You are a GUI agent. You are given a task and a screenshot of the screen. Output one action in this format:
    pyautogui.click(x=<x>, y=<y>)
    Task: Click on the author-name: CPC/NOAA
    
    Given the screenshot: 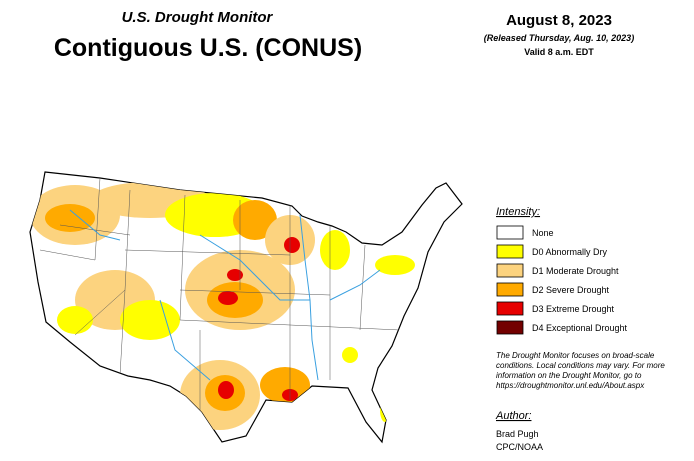 What is the action you would take?
    pyautogui.click(x=519, y=447)
    